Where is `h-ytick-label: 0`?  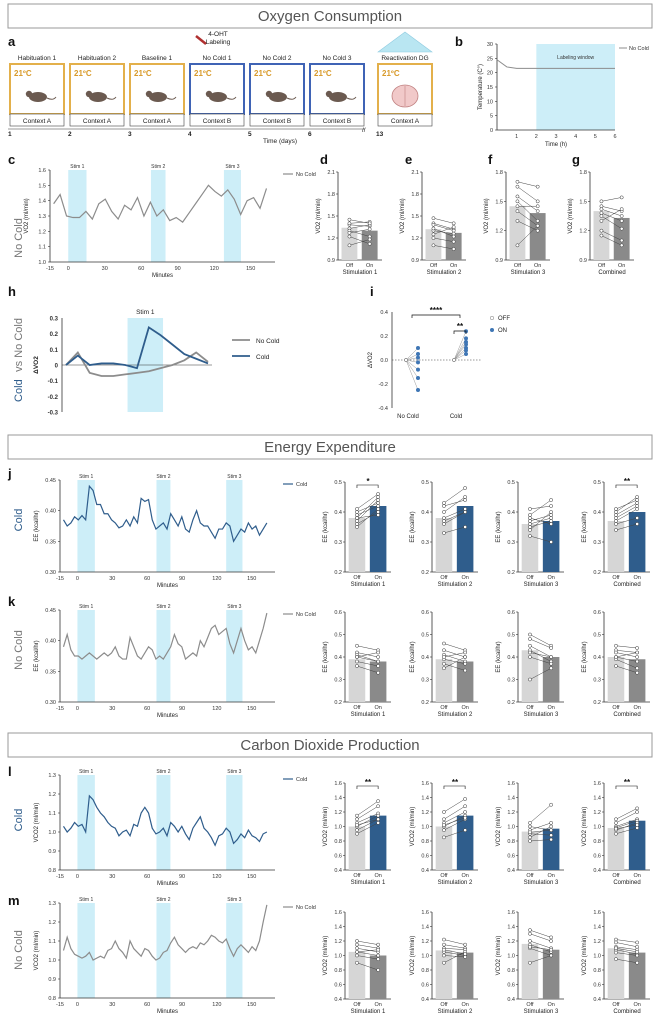
h-ytick-label: 0 is located at coordinates (57, 367).